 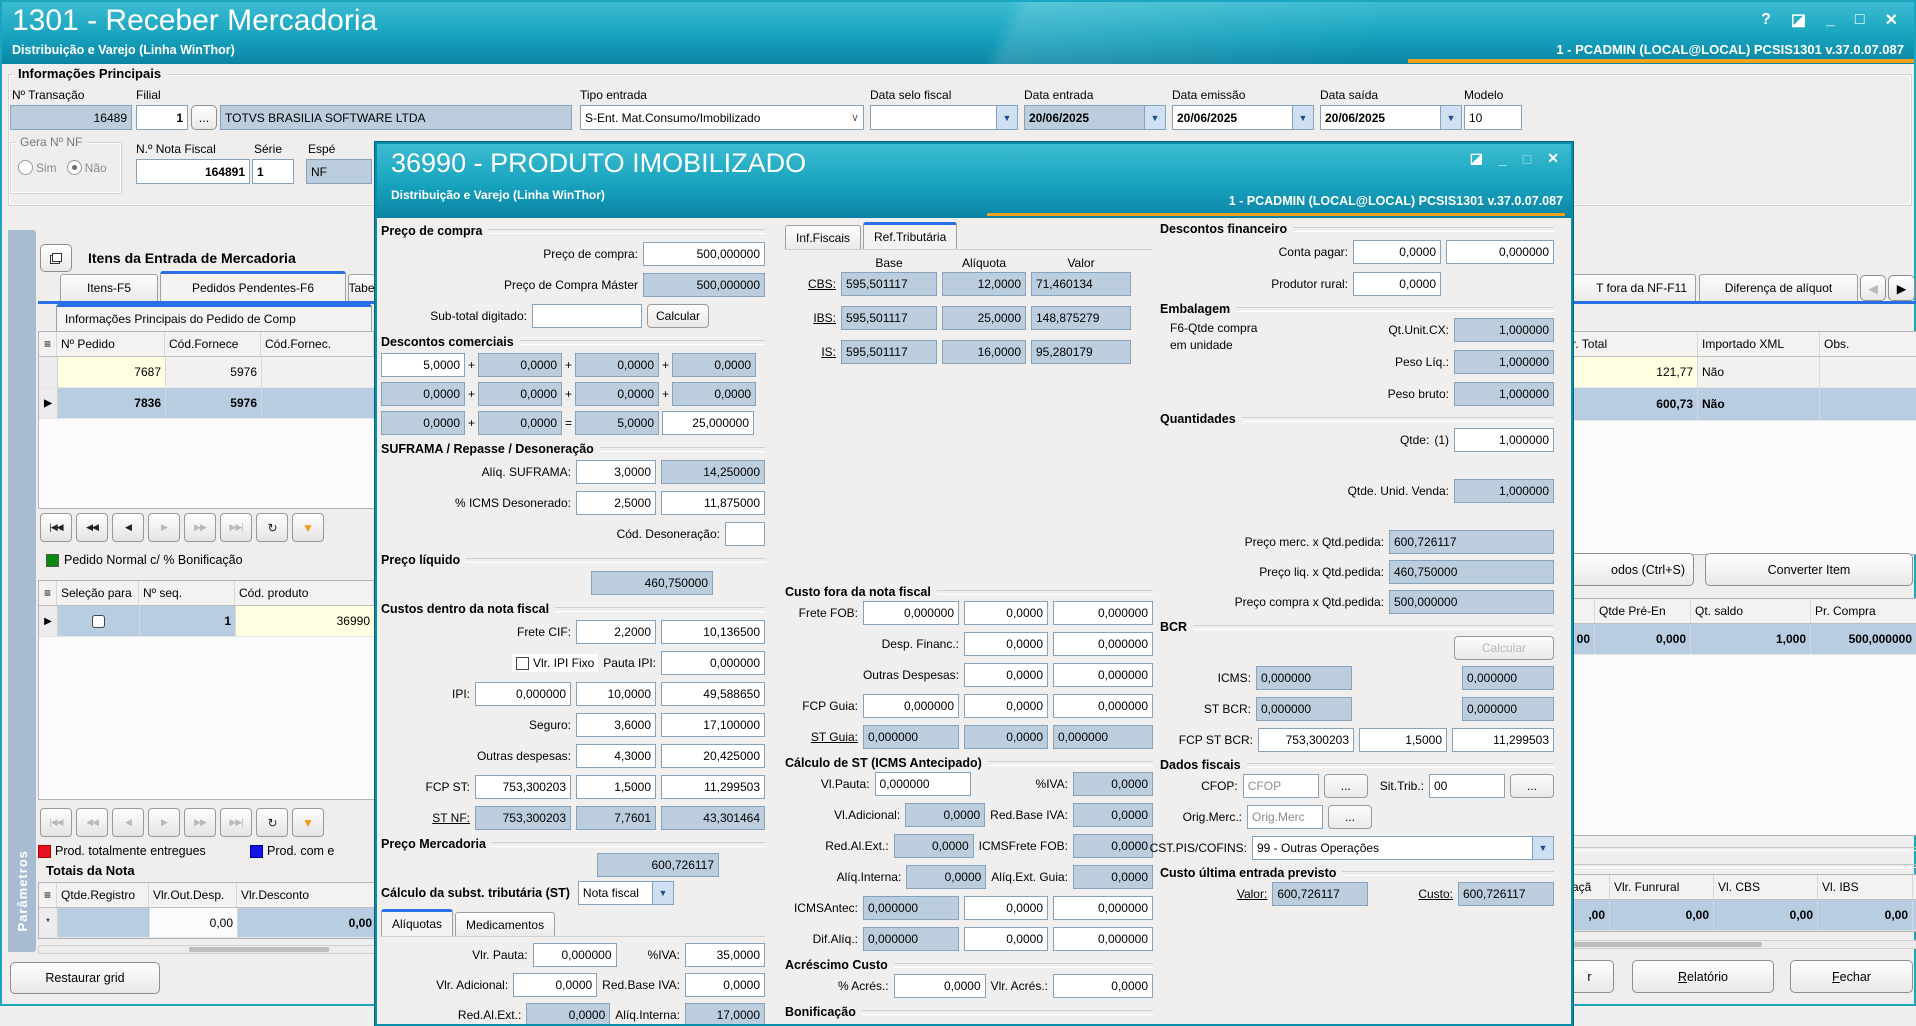 I want to click on restaurar-grid-button: Restaurar grid, so click(x=85, y=978).